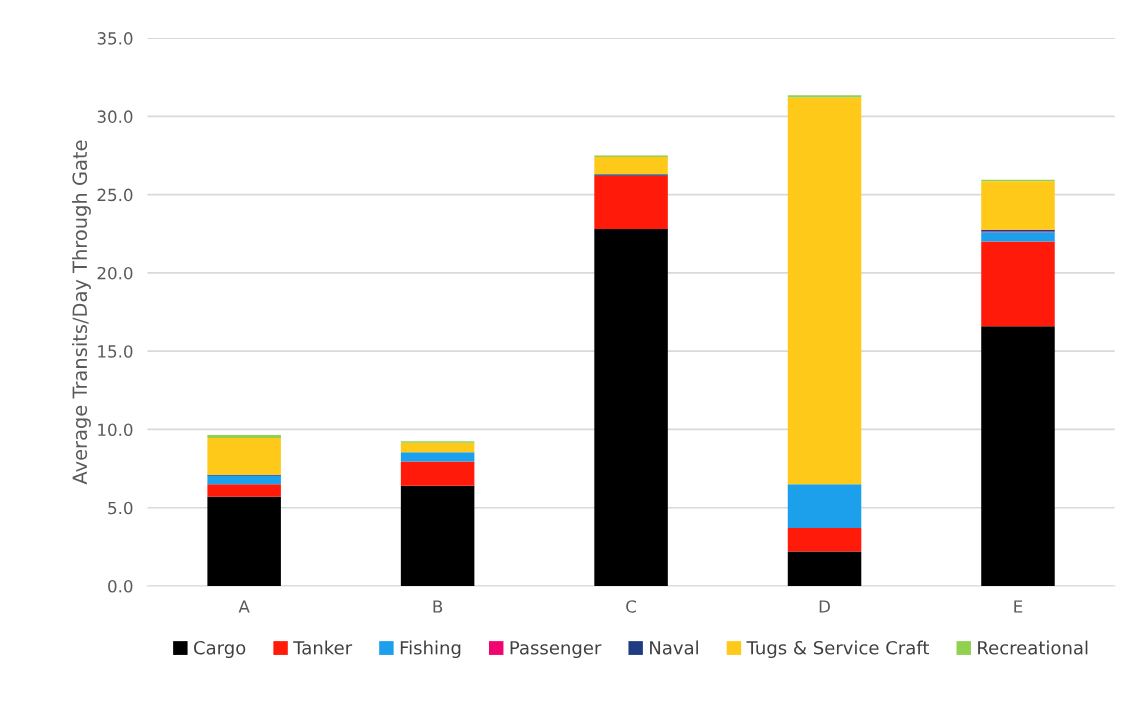 This screenshot has width=1134, height=706. Describe the element at coordinates (115, 38) in the screenshot. I see `y-tick-label: 35.0` at that location.